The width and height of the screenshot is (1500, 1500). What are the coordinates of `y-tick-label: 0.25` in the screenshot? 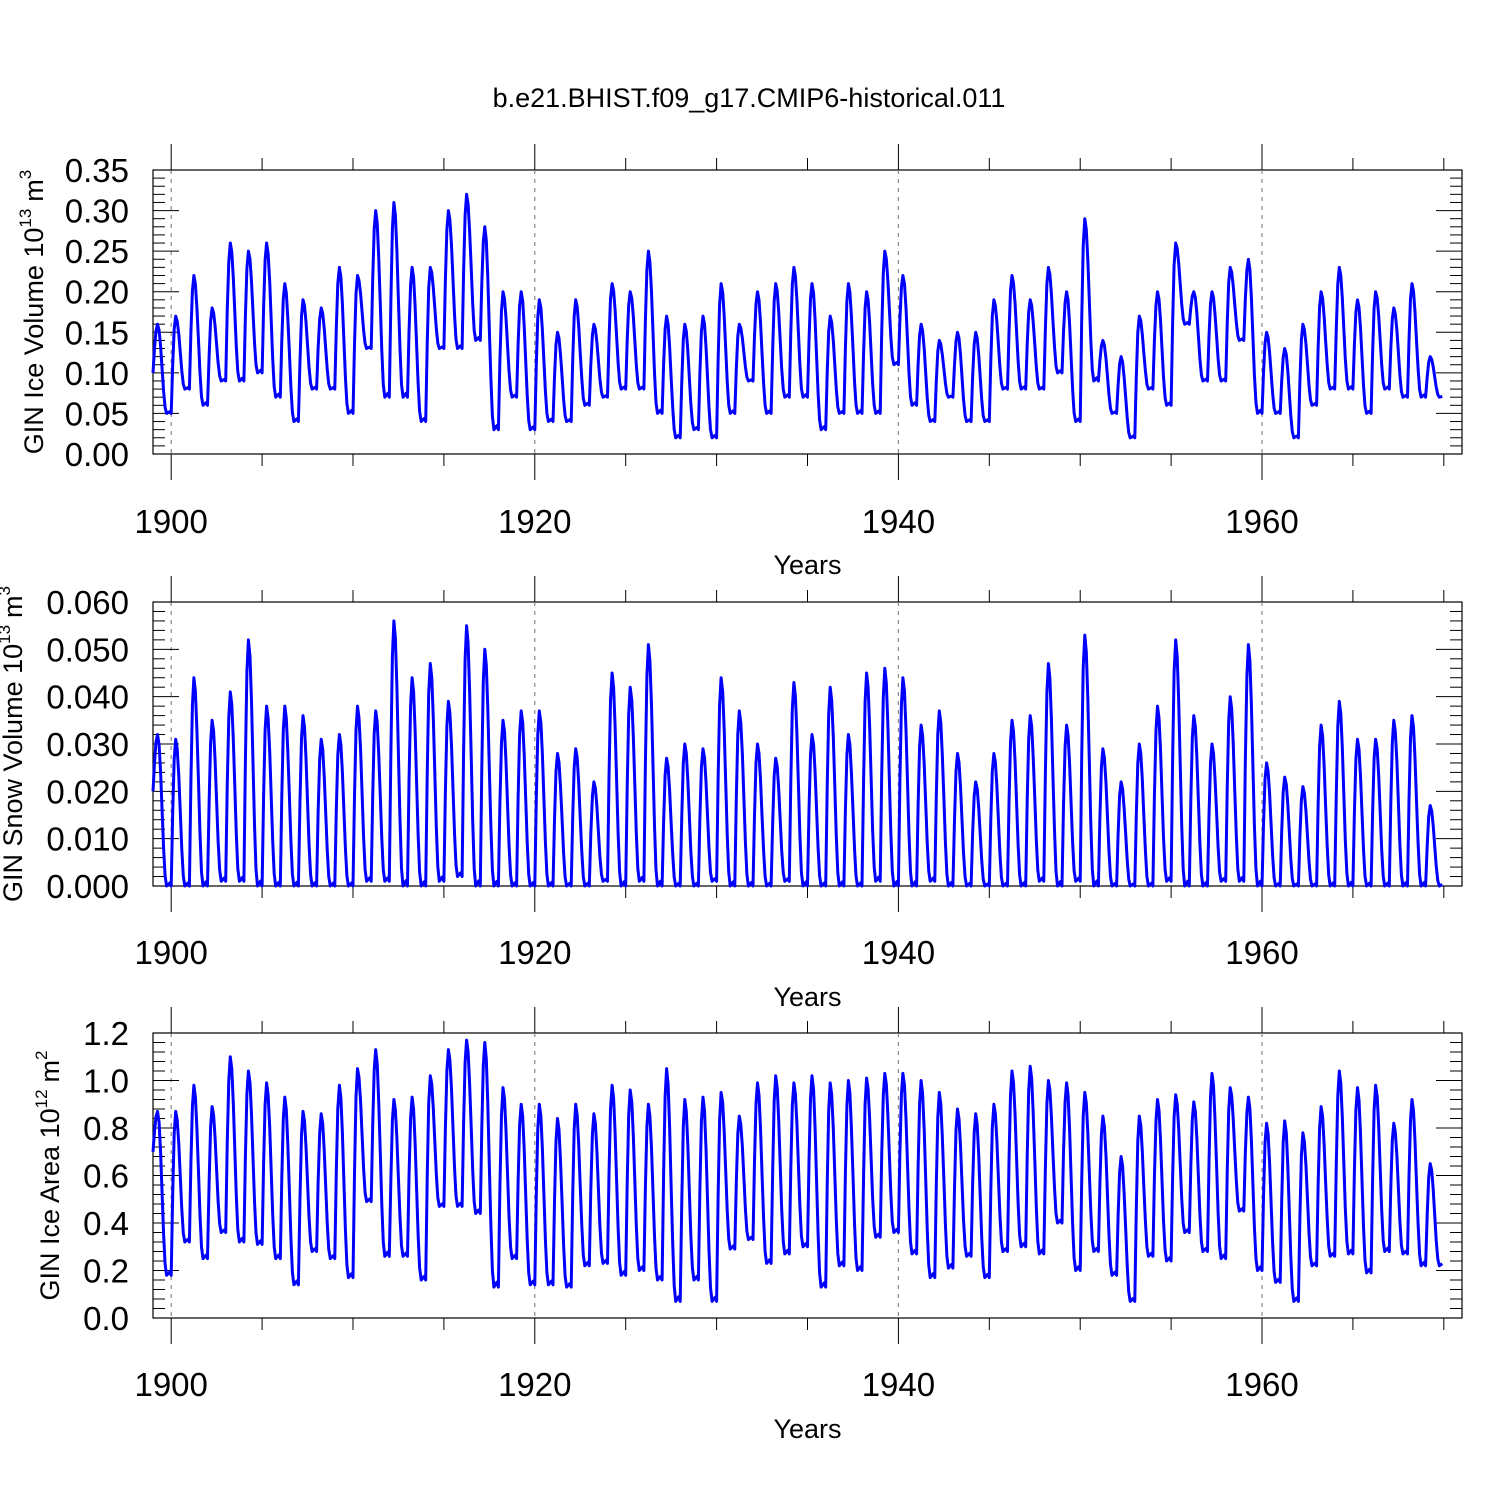 It's located at (97, 251).